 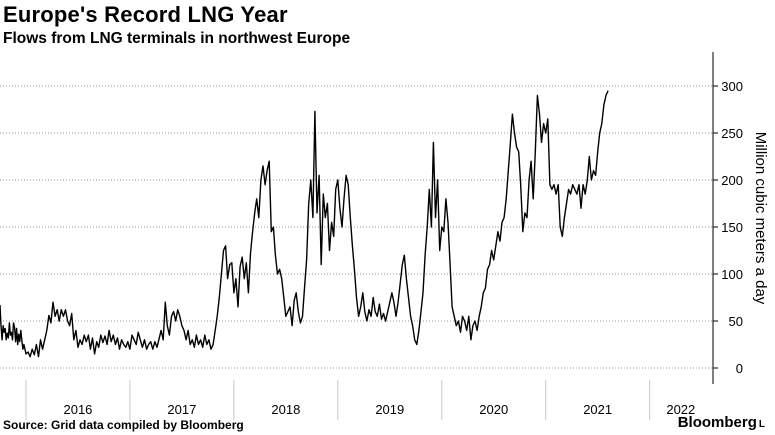 I want to click on x-tick-label: 2022, so click(x=680, y=409).